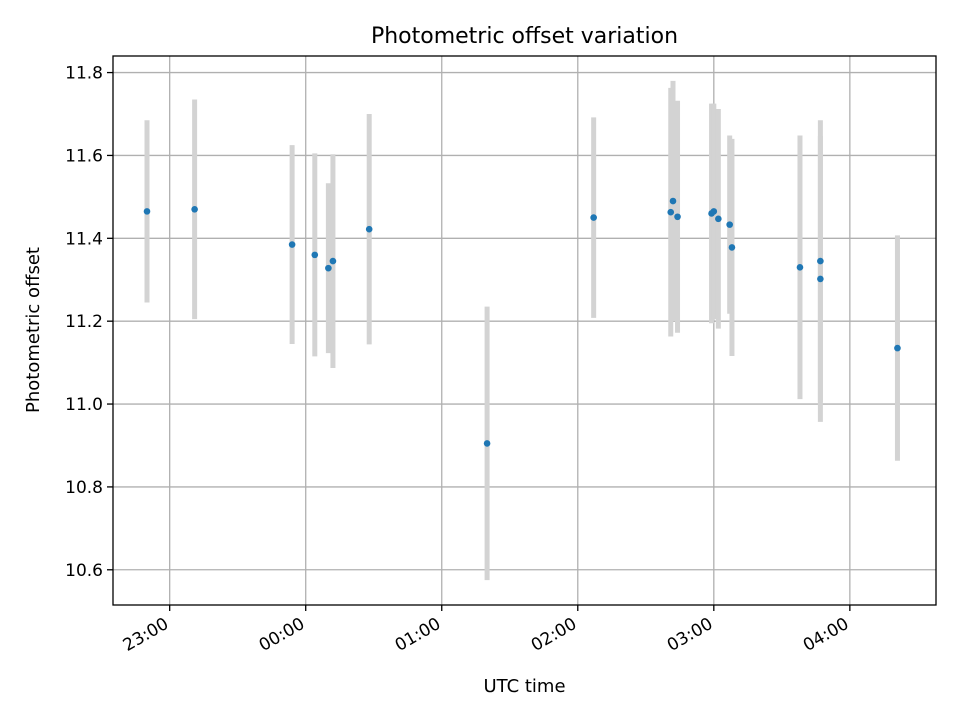  Describe the element at coordinates (84, 74) in the screenshot. I see `y-tick-label: 11.8` at that location.